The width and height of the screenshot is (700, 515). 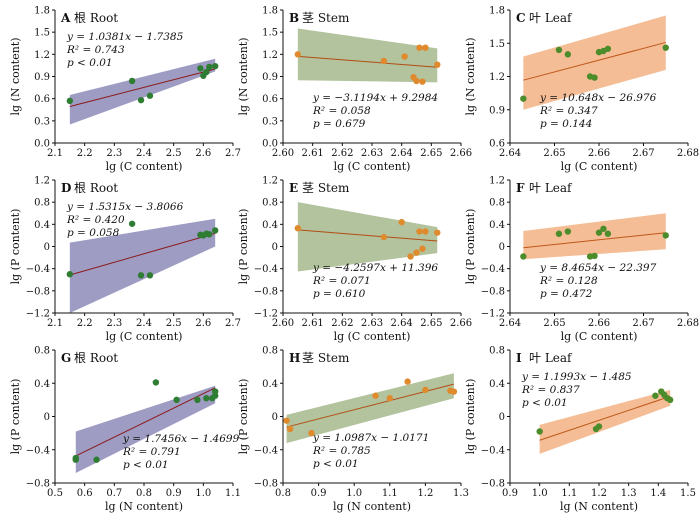 I want to click on y-tick-label: 0.8, so click(x=42, y=351).